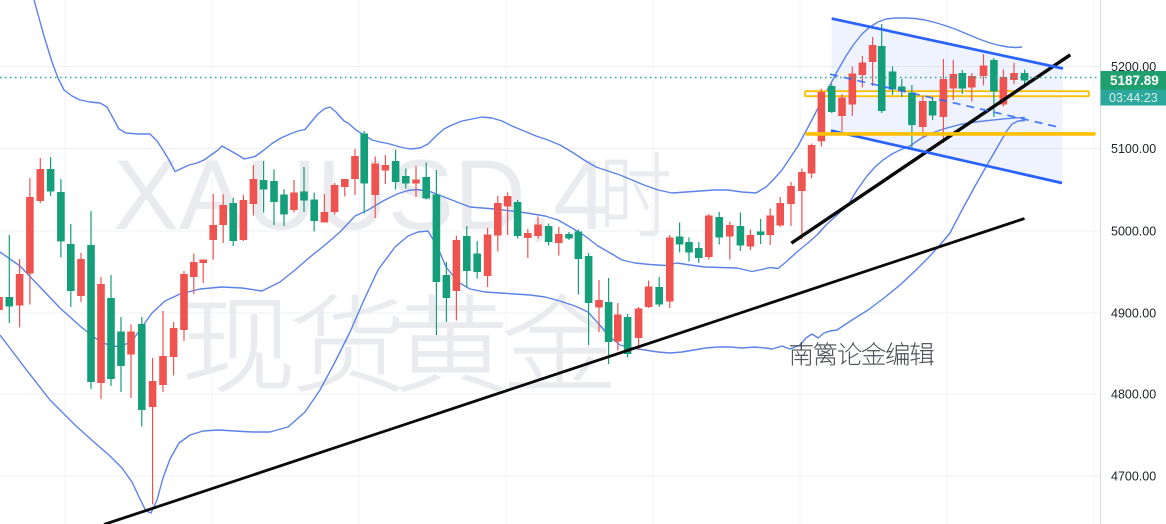  What do you see at coordinates (1133, 477) in the screenshot?
I see `svg-text: 4700.00` at bounding box center [1133, 477].